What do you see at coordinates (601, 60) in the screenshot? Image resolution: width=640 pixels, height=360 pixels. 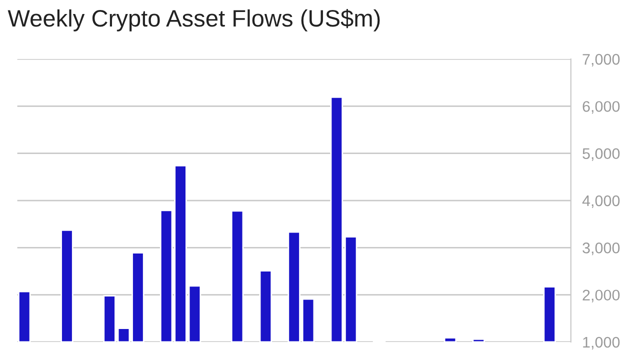 I see `y-tick-label: 7,000` at bounding box center [601, 60].